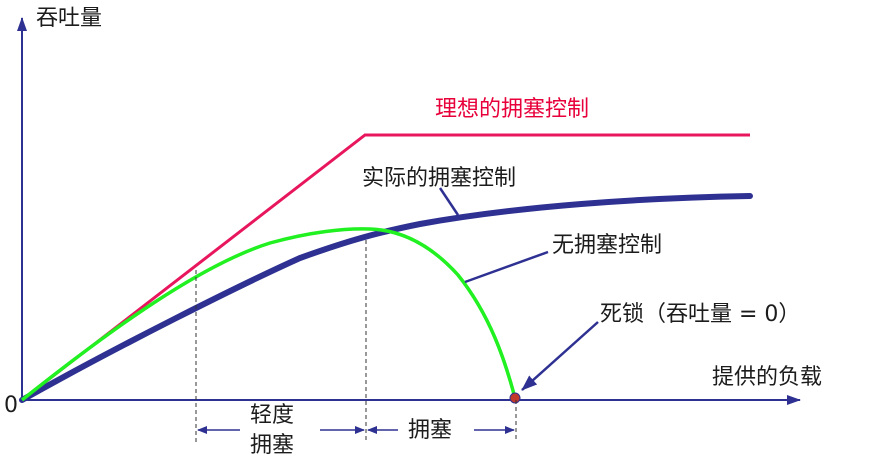 The height and width of the screenshot is (468, 870). I want to click on deadlock-point, so click(515, 398).